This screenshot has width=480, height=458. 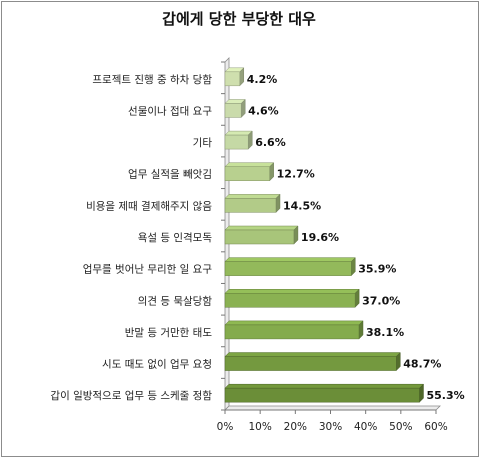 What do you see at coordinates (203, 143) in the screenshot?
I see `category-label: 기타` at bounding box center [203, 143].